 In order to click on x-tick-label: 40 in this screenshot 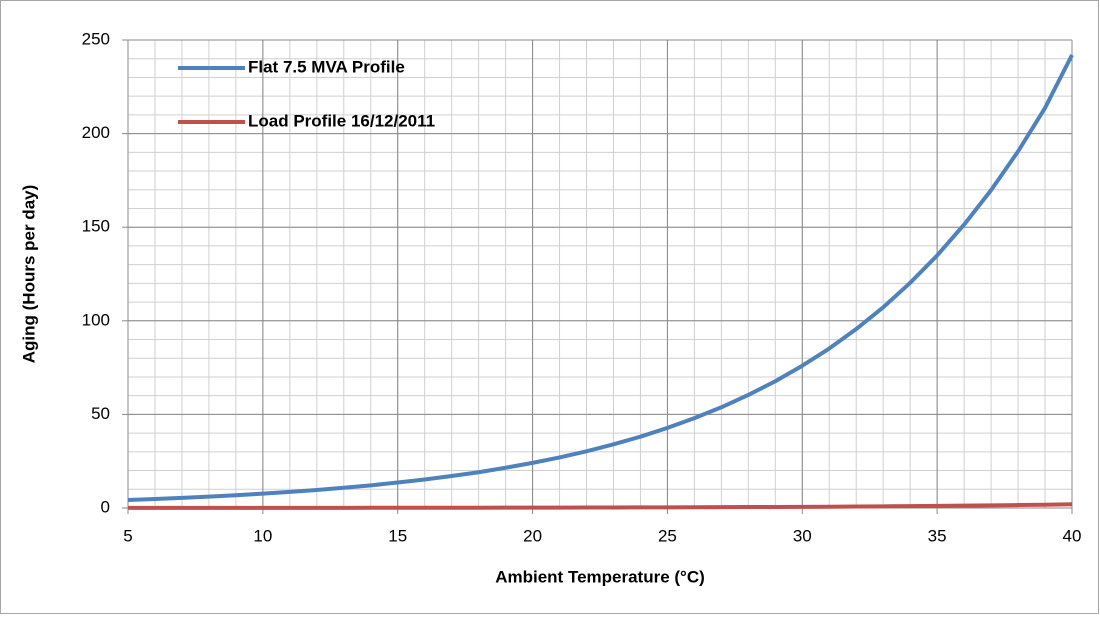, I will do `click(1072, 535)`.